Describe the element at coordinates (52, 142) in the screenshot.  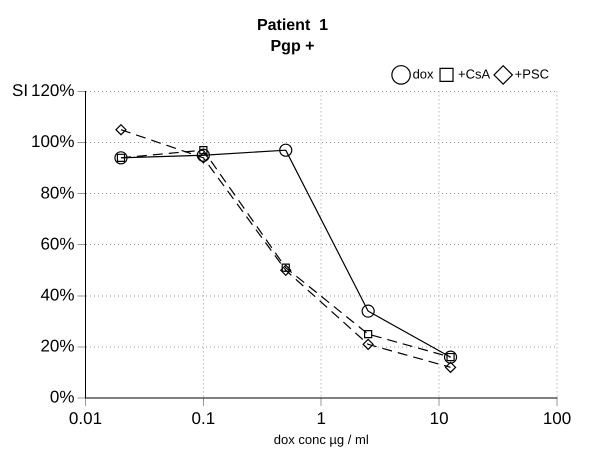
I see `y-tick-label: 100%` at that location.